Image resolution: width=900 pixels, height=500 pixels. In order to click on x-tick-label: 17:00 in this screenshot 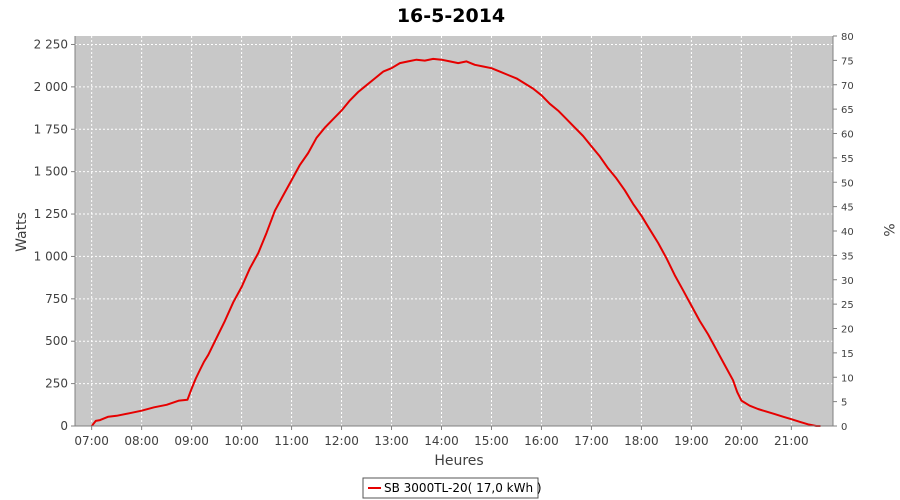, I will do `click(591, 441)`.